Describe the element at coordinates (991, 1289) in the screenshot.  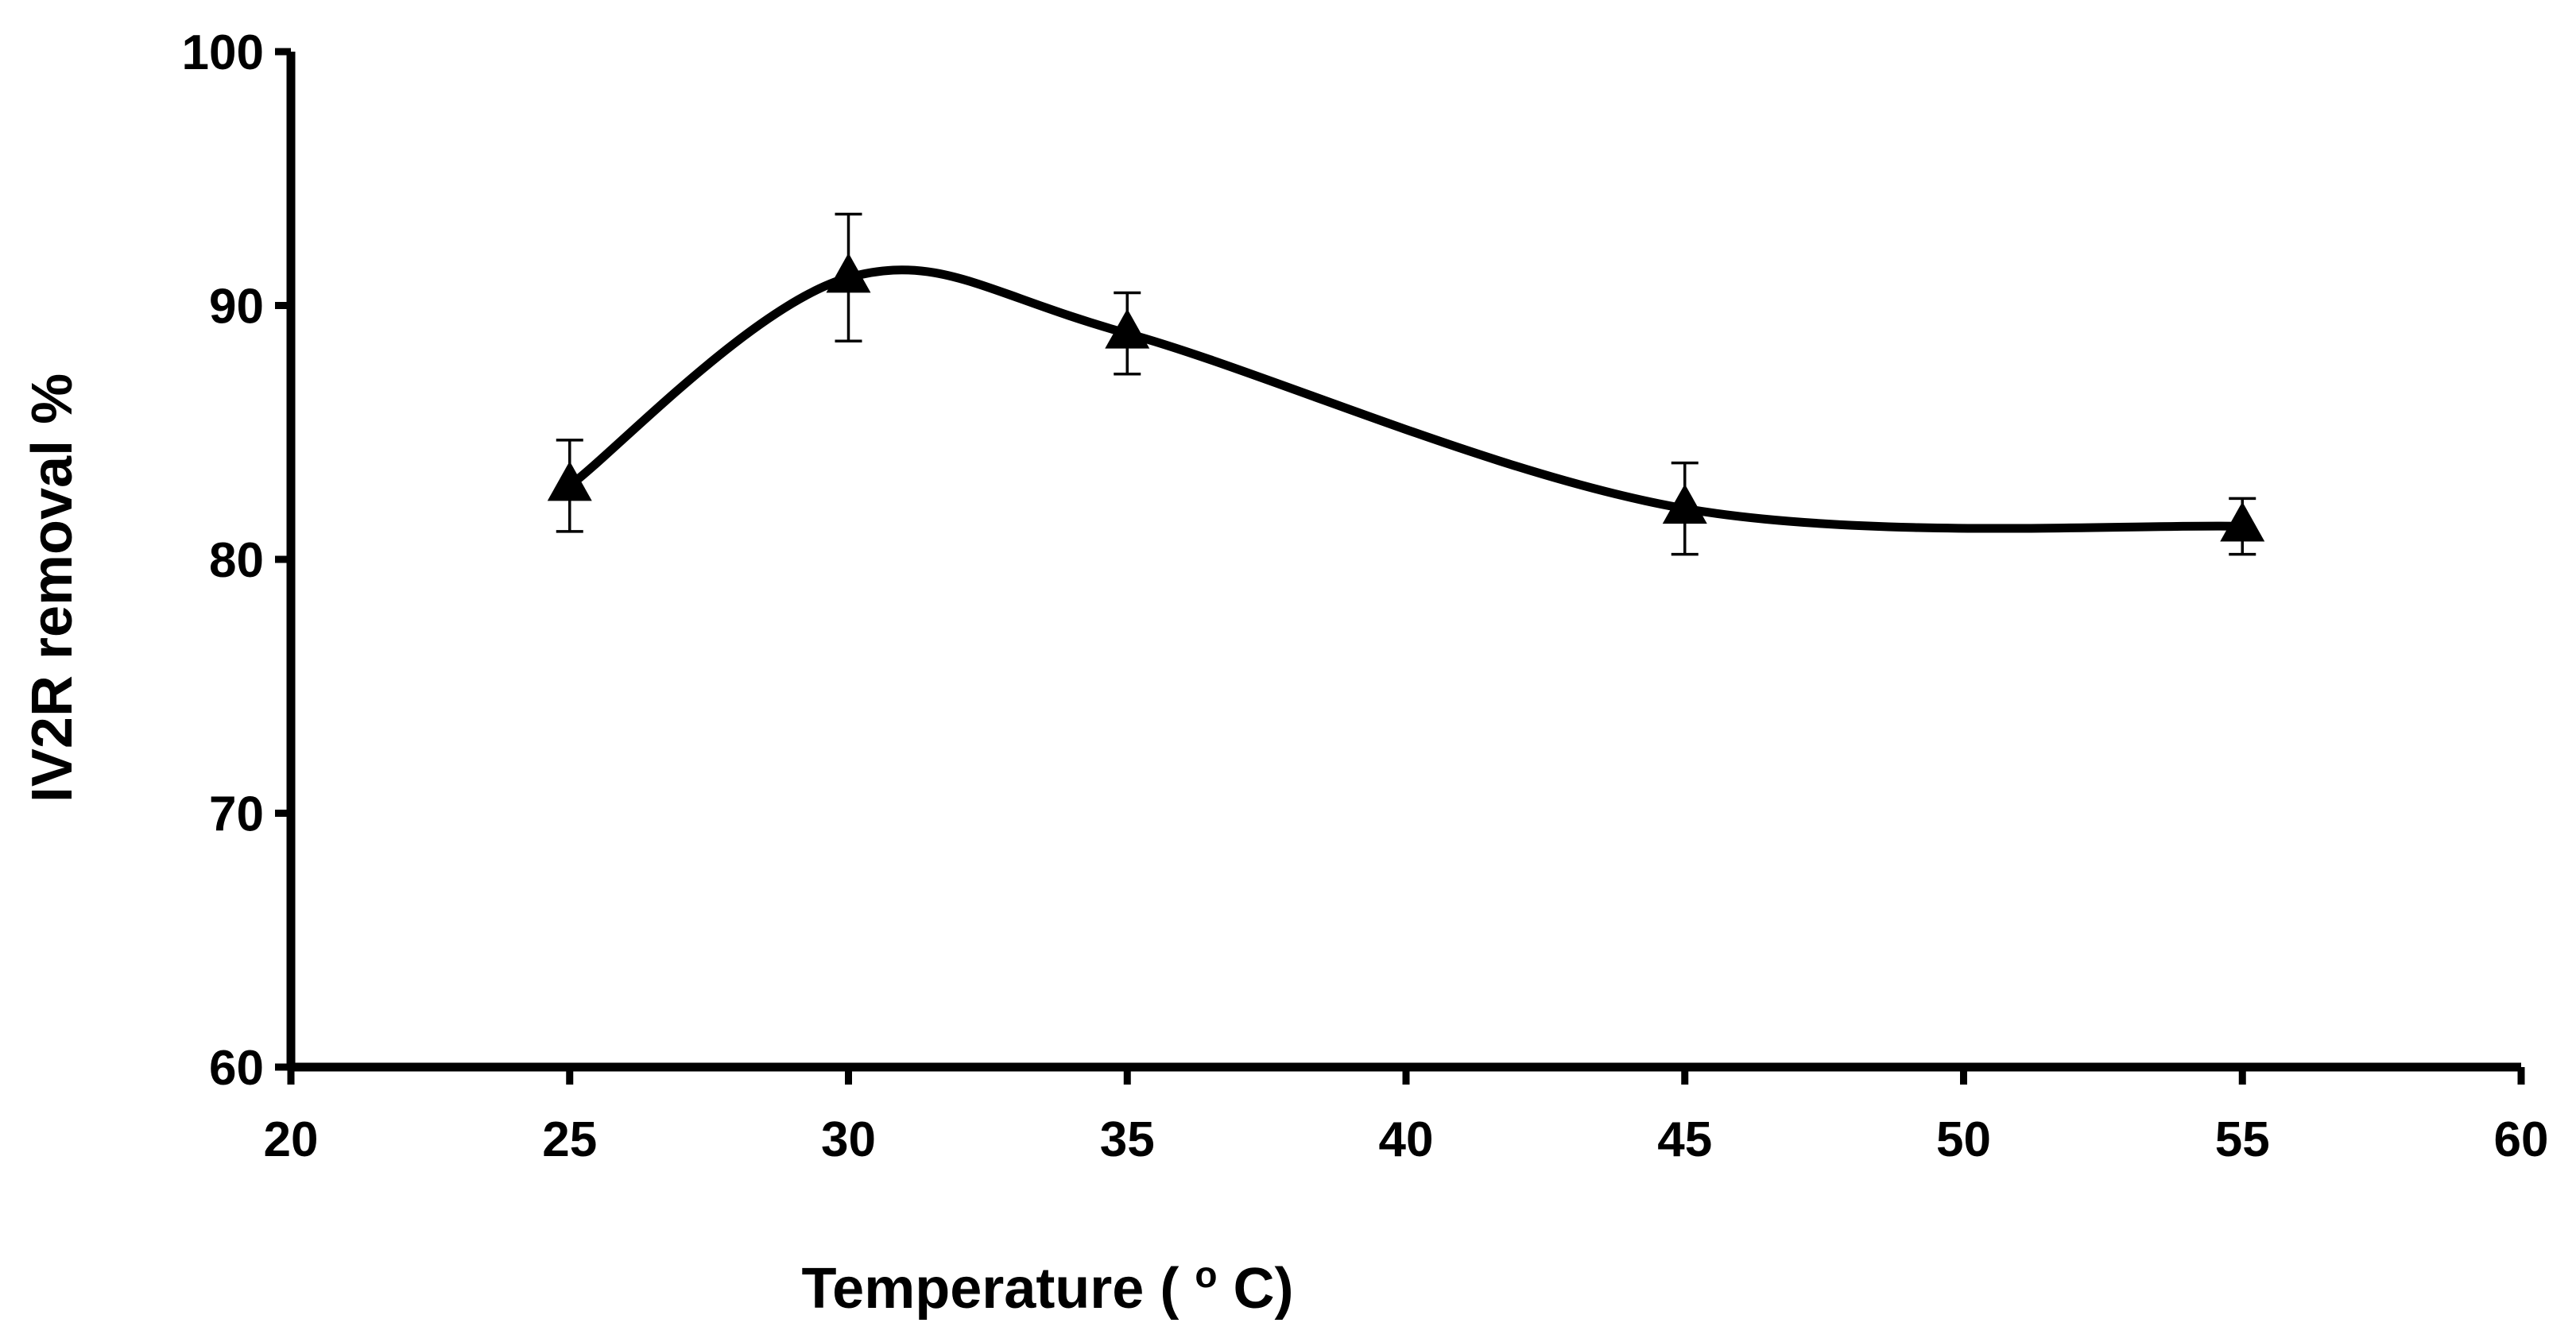
I see `x-axis-label-main: Temperature (` at that location.